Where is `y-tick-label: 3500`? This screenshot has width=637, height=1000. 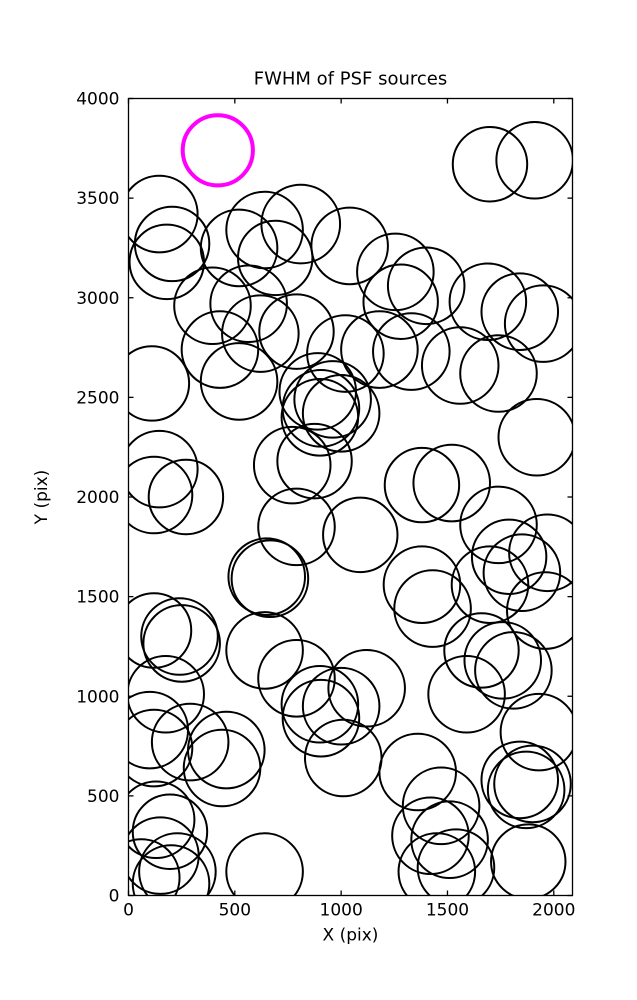 y-tick-label: 3500 is located at coordinates (97, 199).